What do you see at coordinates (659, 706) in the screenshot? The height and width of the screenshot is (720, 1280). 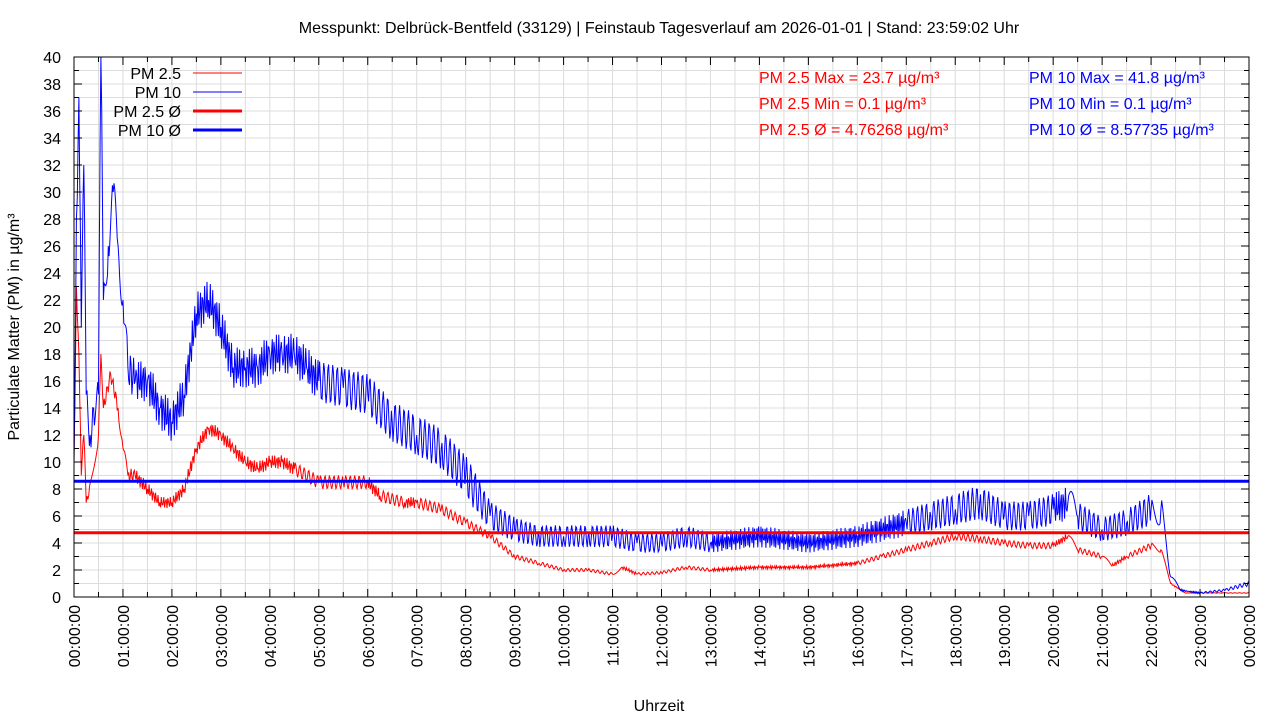 I see `x-axis-label: Uhrzeit` at bounding box center [659, 706].